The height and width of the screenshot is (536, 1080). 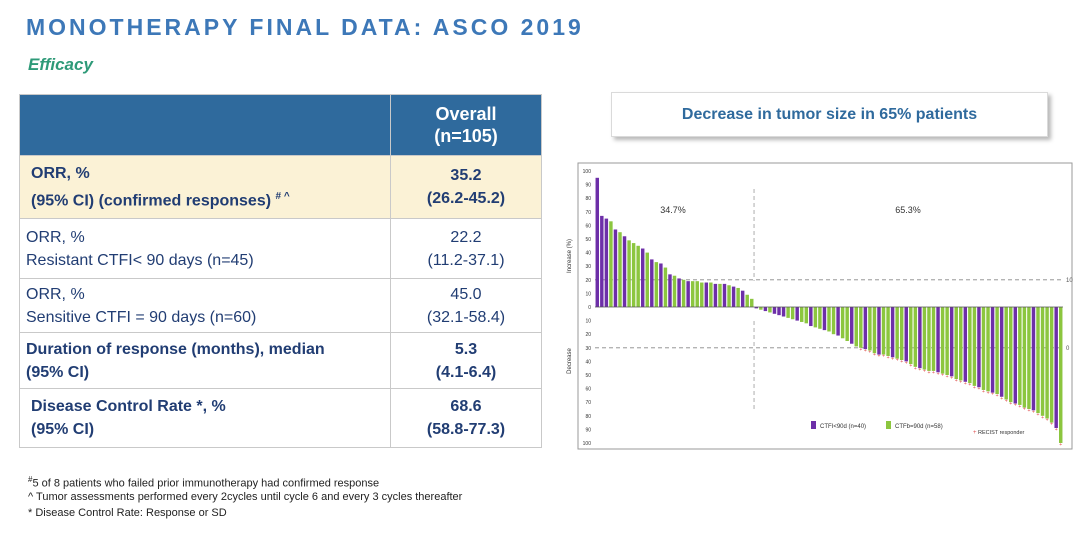 I want to click on header-overall-label: Overall, so click(x=466, y=114).